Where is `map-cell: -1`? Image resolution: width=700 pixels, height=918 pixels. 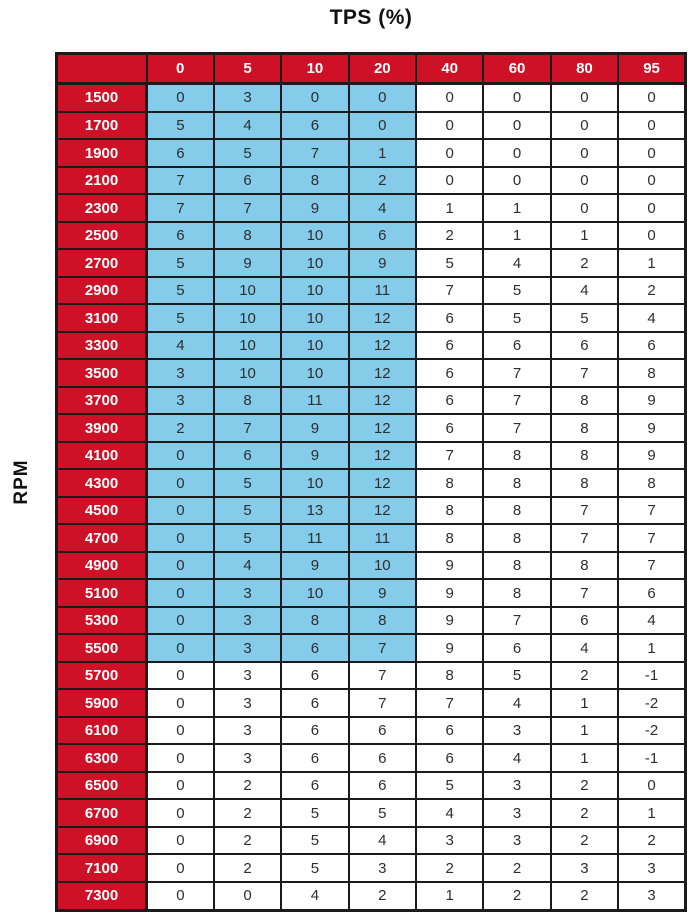
map-cell: -1 is located at coordinates (652, 758).